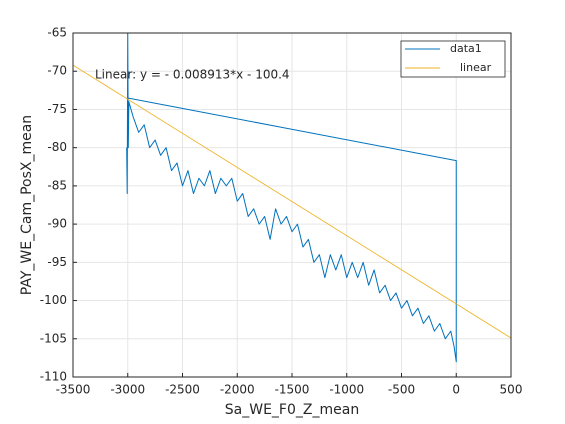 Image resolution: width=565 pixels, height=424 pixels. What do you see at coordinates (57, 71) in the screenshot?
I see `y-tick-label: -70` at bounding box center [57, 71].